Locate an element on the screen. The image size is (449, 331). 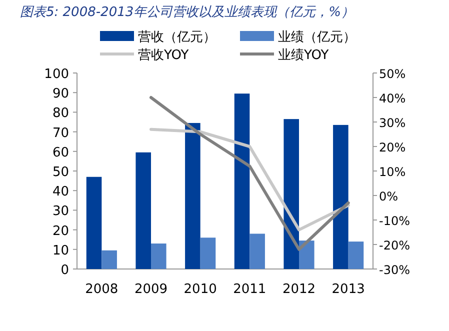
y-tick-label: 50 is located at coordinates (60, 172).